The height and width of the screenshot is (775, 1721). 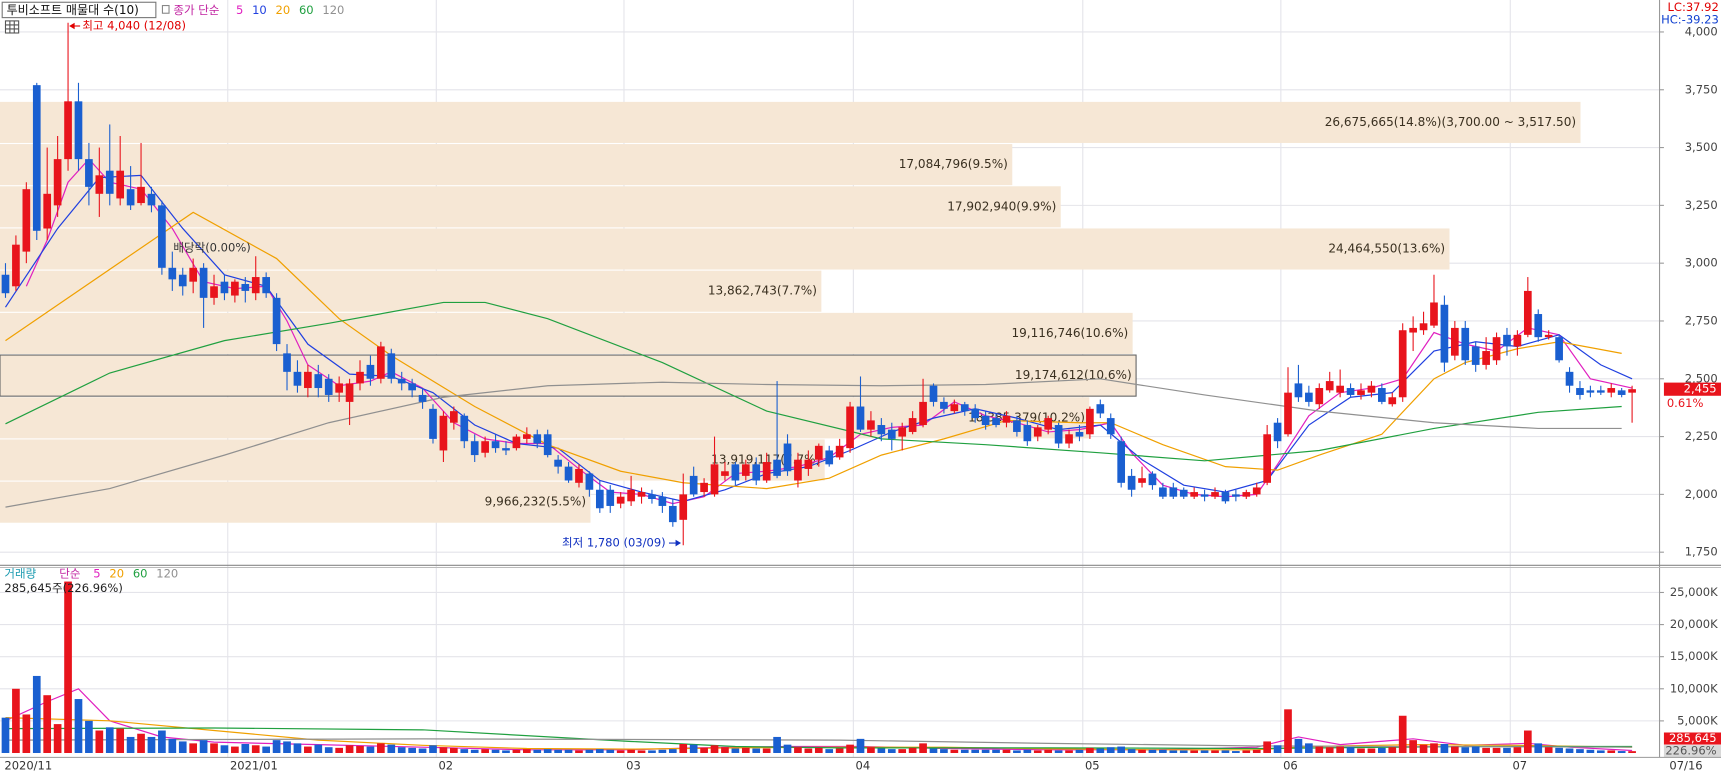 What do you see at coordinates (1694, 656) in the screenshot?
I see `y-tick-label: 15,000K` at bounding box center [1694, 656].